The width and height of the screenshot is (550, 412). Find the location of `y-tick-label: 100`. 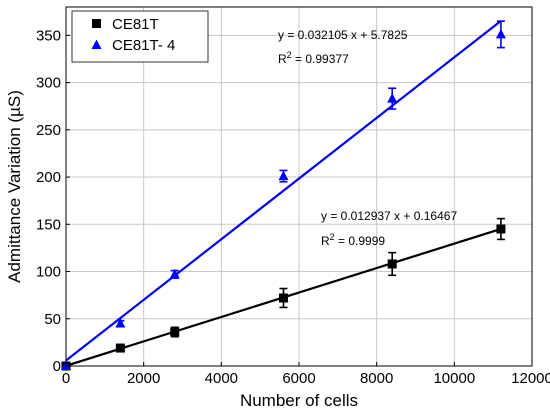

y-tick-label: 100 is located at coordinates (48, 272).